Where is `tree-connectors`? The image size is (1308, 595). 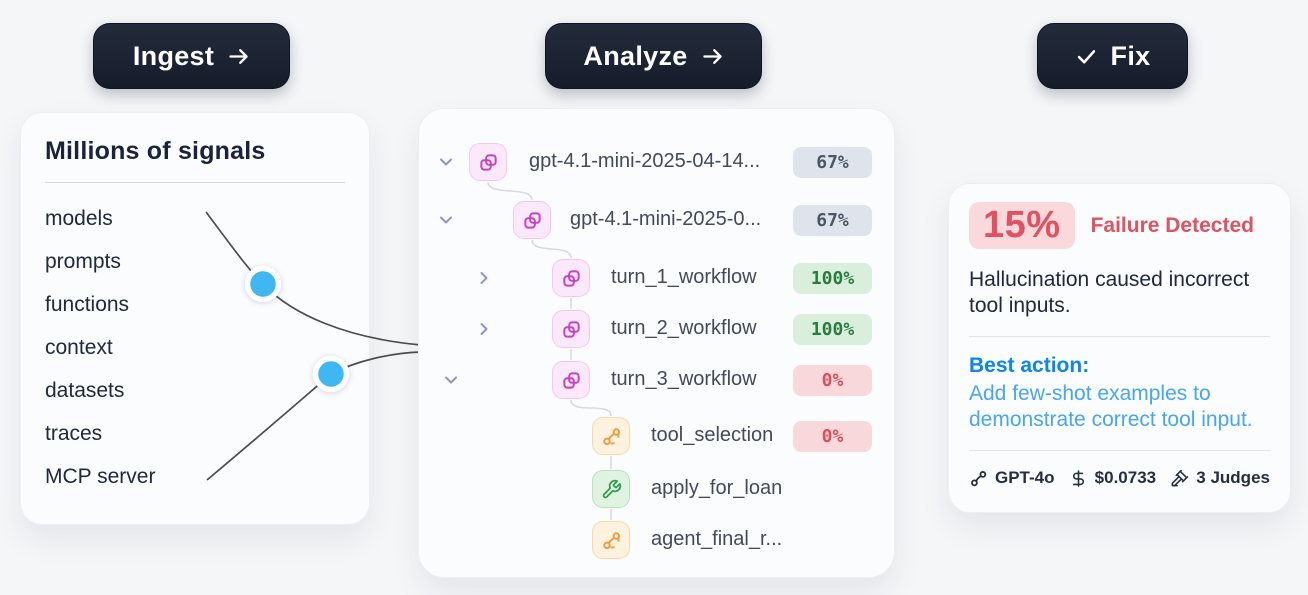
tree-connectors is located at coordinates (549, 350).